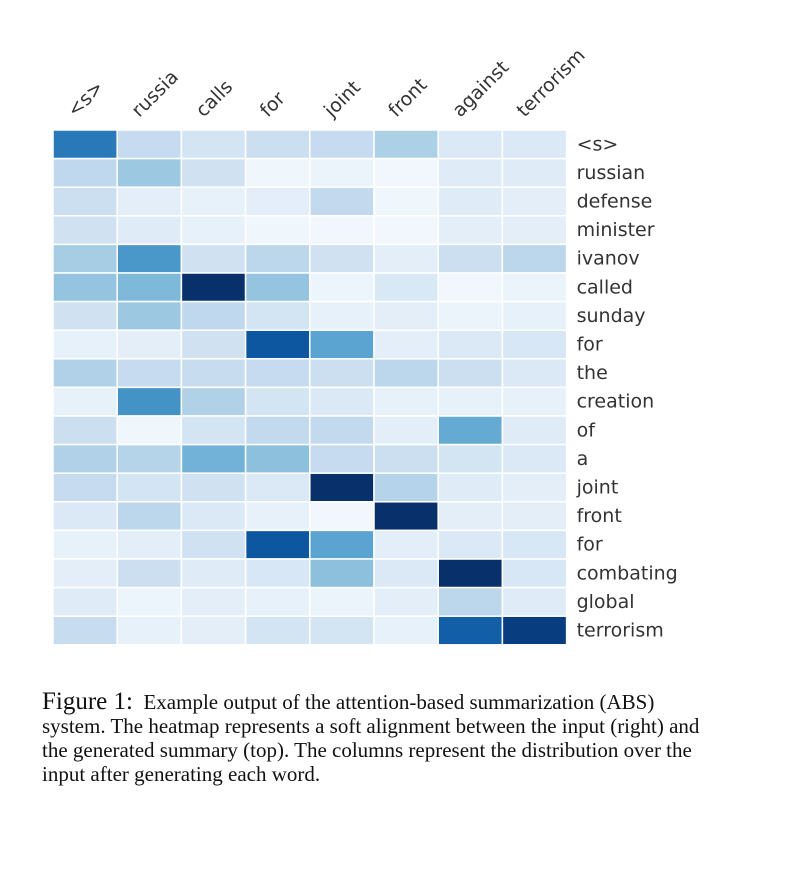 The width and height of the screenshot is (796, 886). Describe the element at coordinates (85, 98) in the screenshot. I see `column-tick-label: <s>` at that location.